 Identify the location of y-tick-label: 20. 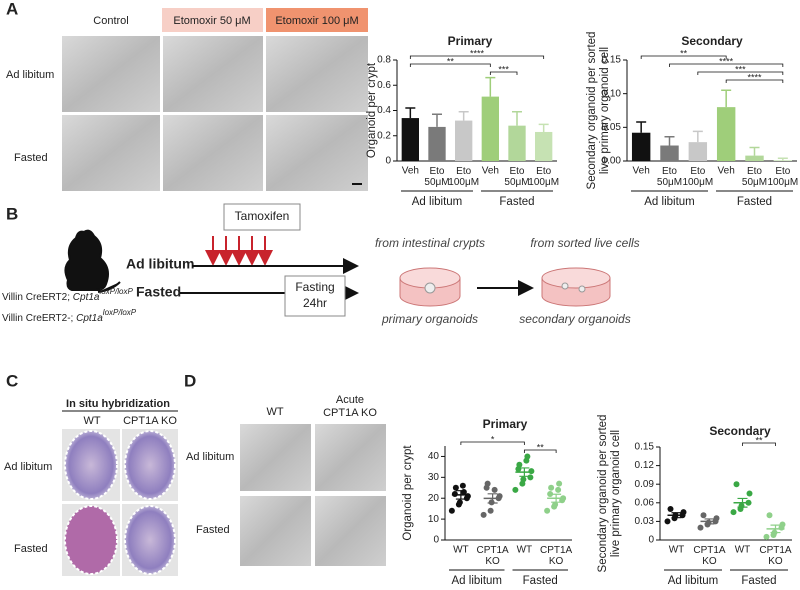
(434, 498).